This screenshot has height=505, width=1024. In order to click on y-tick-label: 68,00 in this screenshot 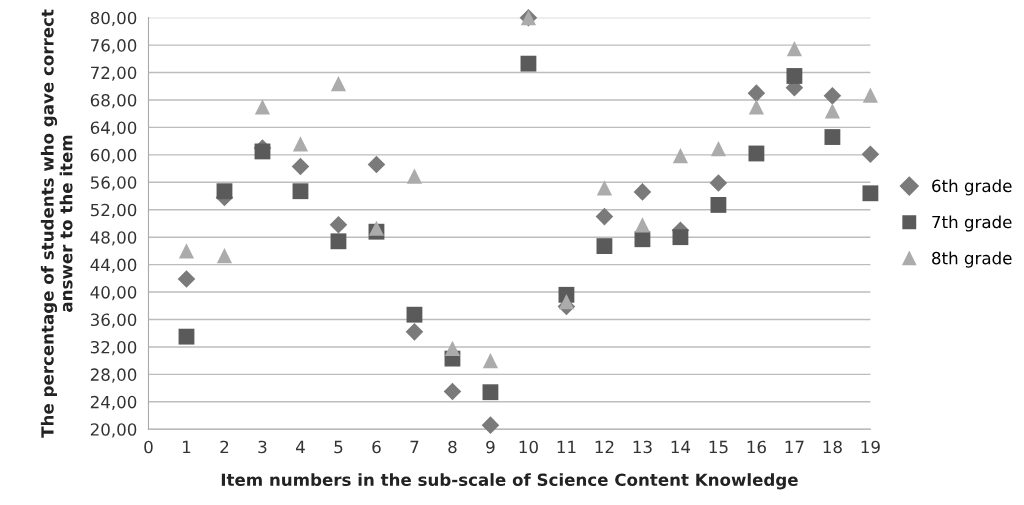, I will do `click(113, 101)`.